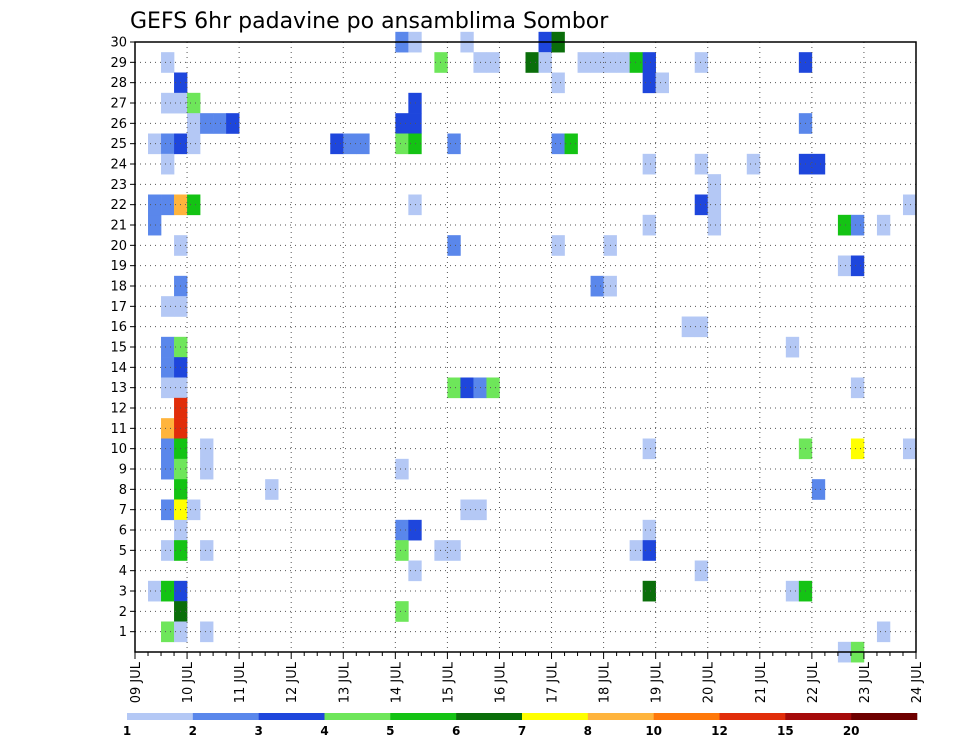 This screenshot has height=742, width=960. I want to click on y-tick-label: 14, so click(118, 368).